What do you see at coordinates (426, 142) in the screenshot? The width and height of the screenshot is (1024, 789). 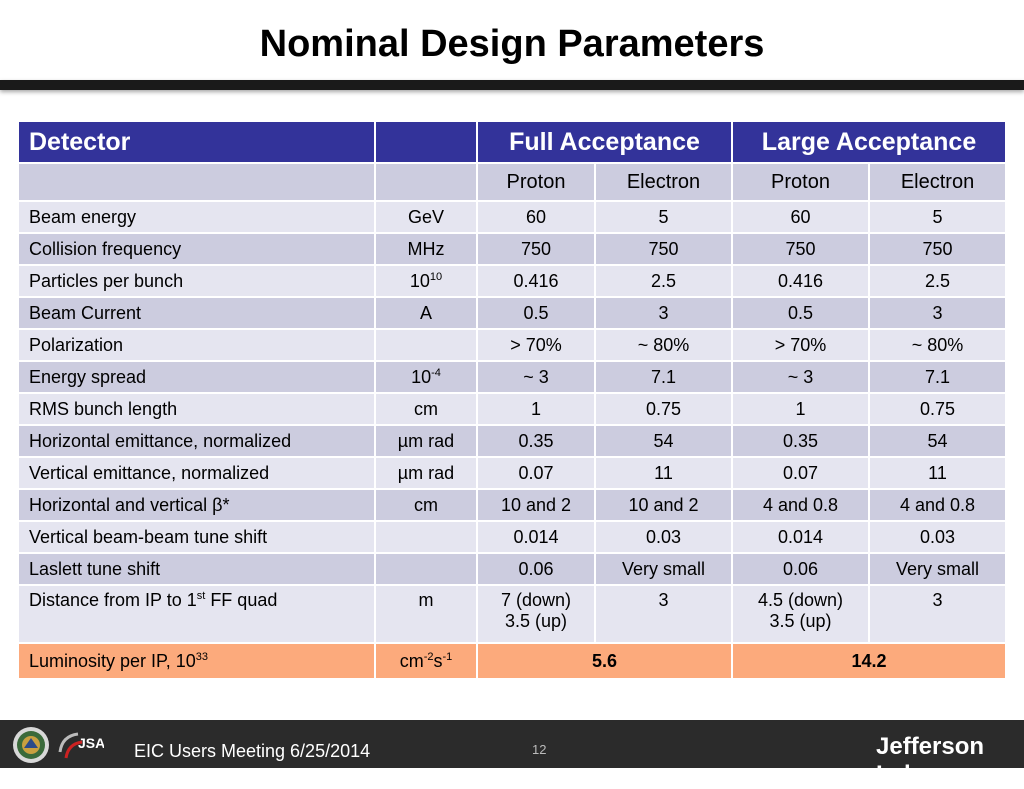 I see `header-unit` at bounding box center [426, 142].